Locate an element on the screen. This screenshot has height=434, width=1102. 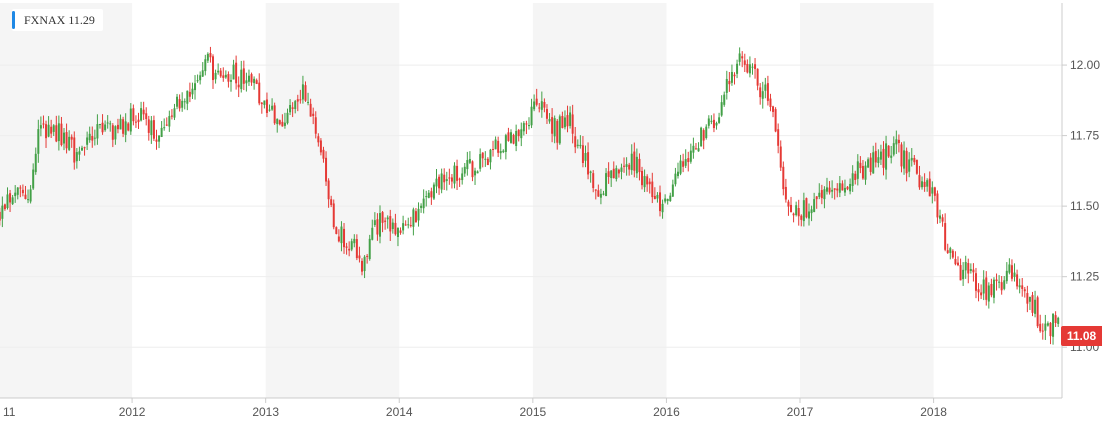
last-price-tag: 11.08 is located at coordinates (1081, 336).